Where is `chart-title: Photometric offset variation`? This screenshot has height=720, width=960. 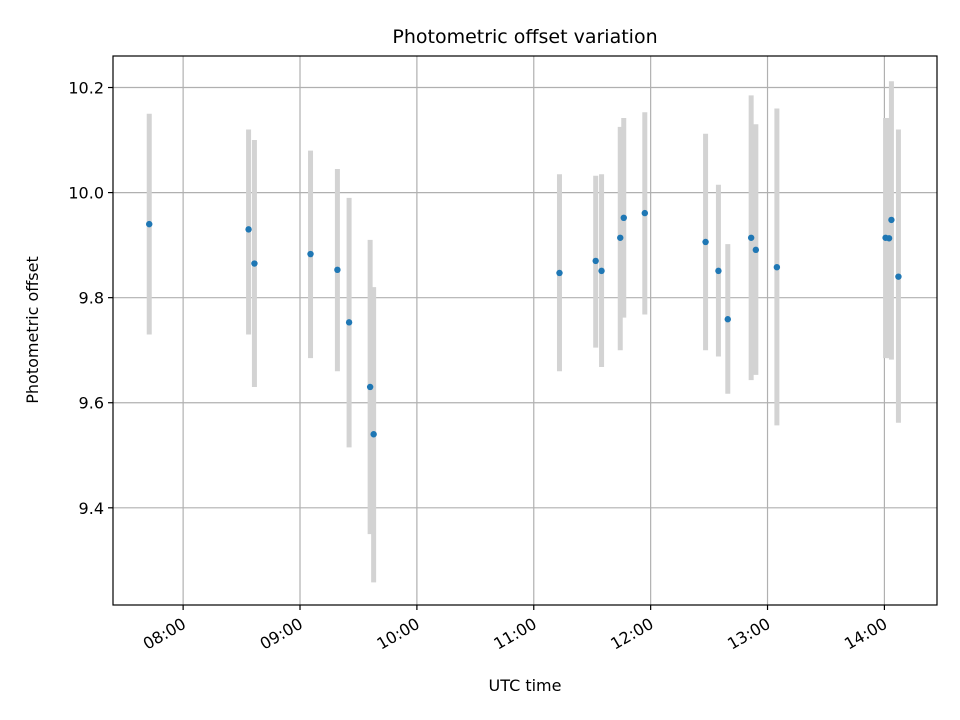 chart-title: Photometric offset variation is located at coordinates (524, 37).